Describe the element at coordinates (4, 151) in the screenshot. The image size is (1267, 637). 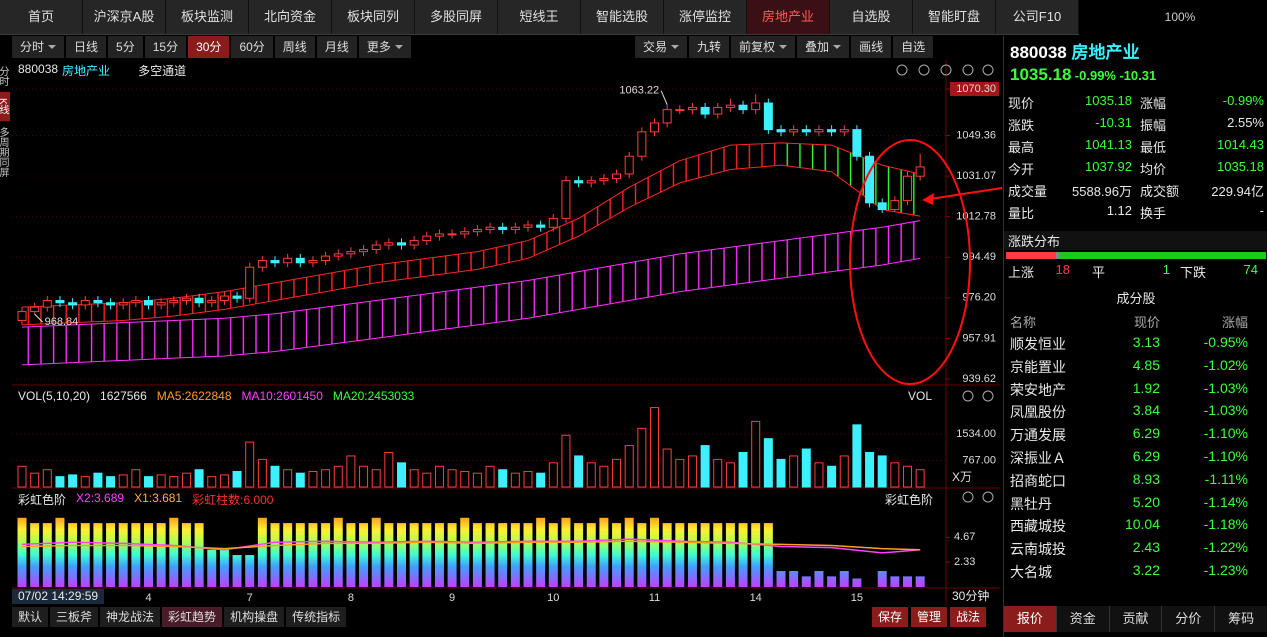
I see `side-tab: 多周期同屏` at that location.